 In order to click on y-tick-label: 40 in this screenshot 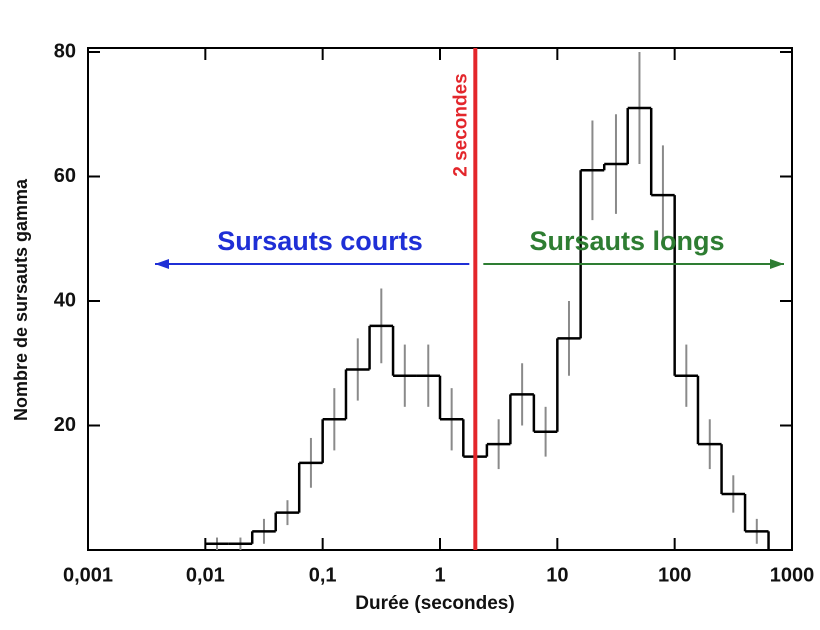, I will do `click(65, 300)`.